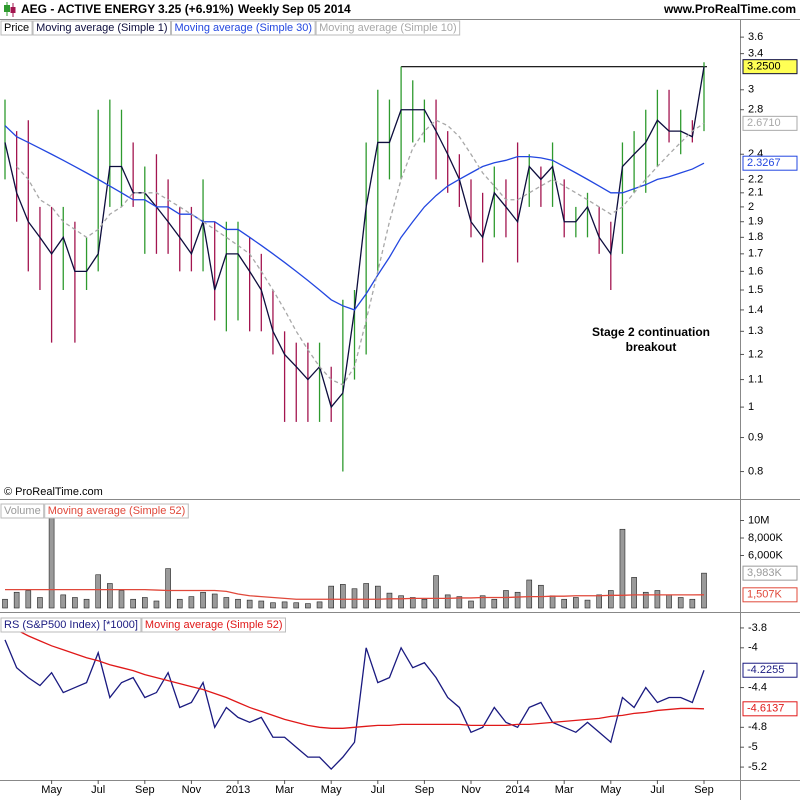 The width and height of the screenshot is (800, 800). Describe the element at coordinates (53, 492) in the screenshot. I see `watermark: © ProRealTime.com` at that location.